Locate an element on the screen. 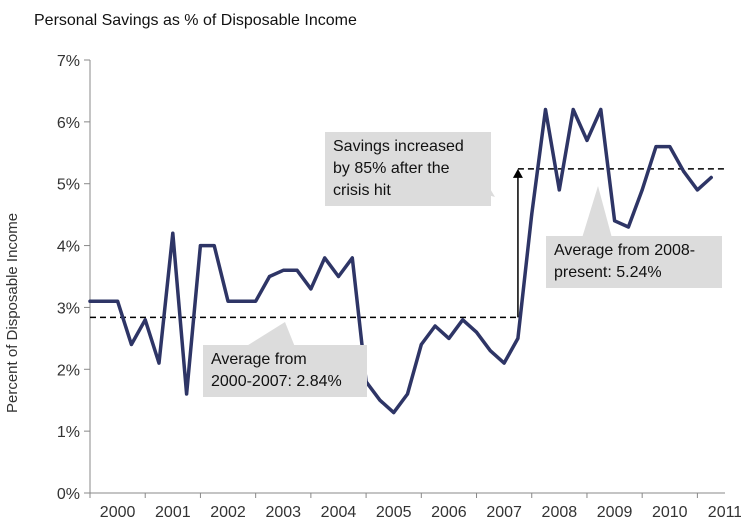 The width and height of the screenshot is (741, 523). y-tick-label: 4% is located at coordinates (68, 247).